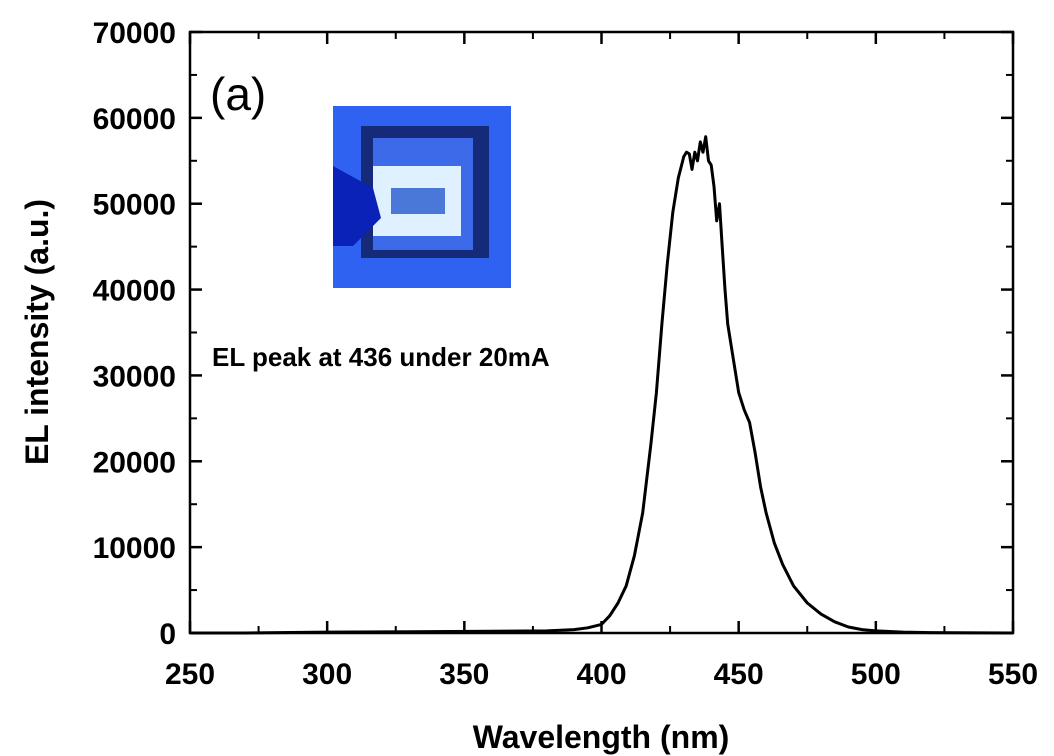 The width and height of the screenshot is (1054, 756). What do you see at coordinates (134, 548) in the screenshot?
I see `y-tick-label: 10000` at bounding box center [134, 548].